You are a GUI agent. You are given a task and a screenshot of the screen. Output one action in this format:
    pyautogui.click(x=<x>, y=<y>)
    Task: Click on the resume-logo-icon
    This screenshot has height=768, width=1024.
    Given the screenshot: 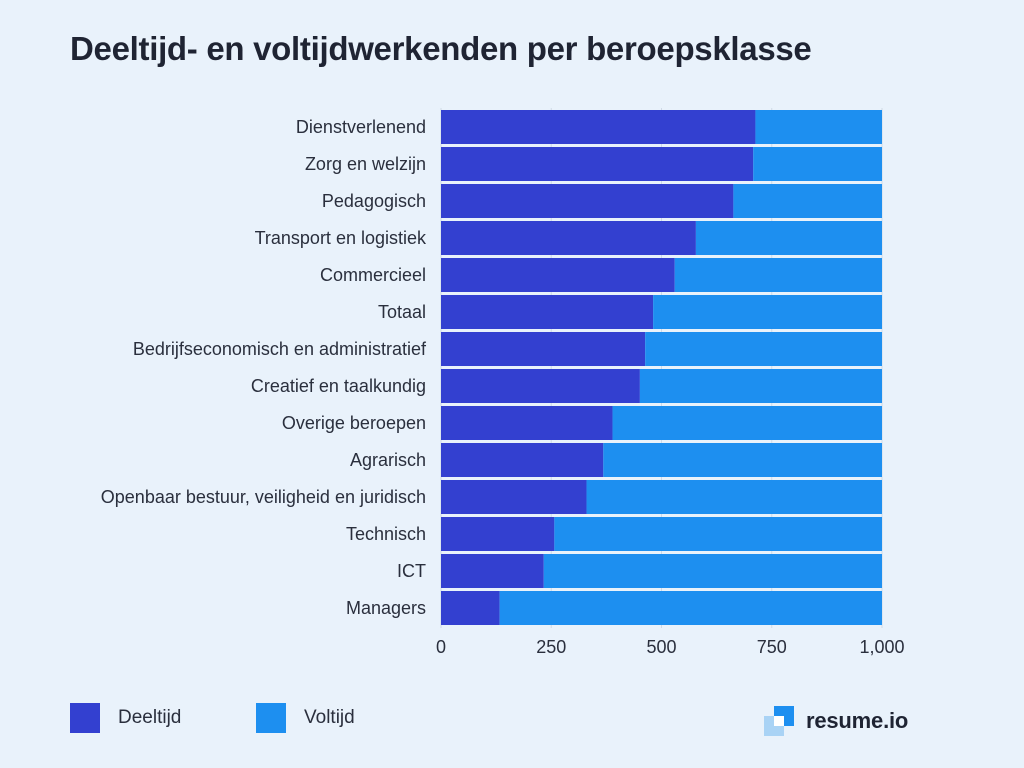 What is the action you would take?
    pyautogui.click(x=779, y=721)
    